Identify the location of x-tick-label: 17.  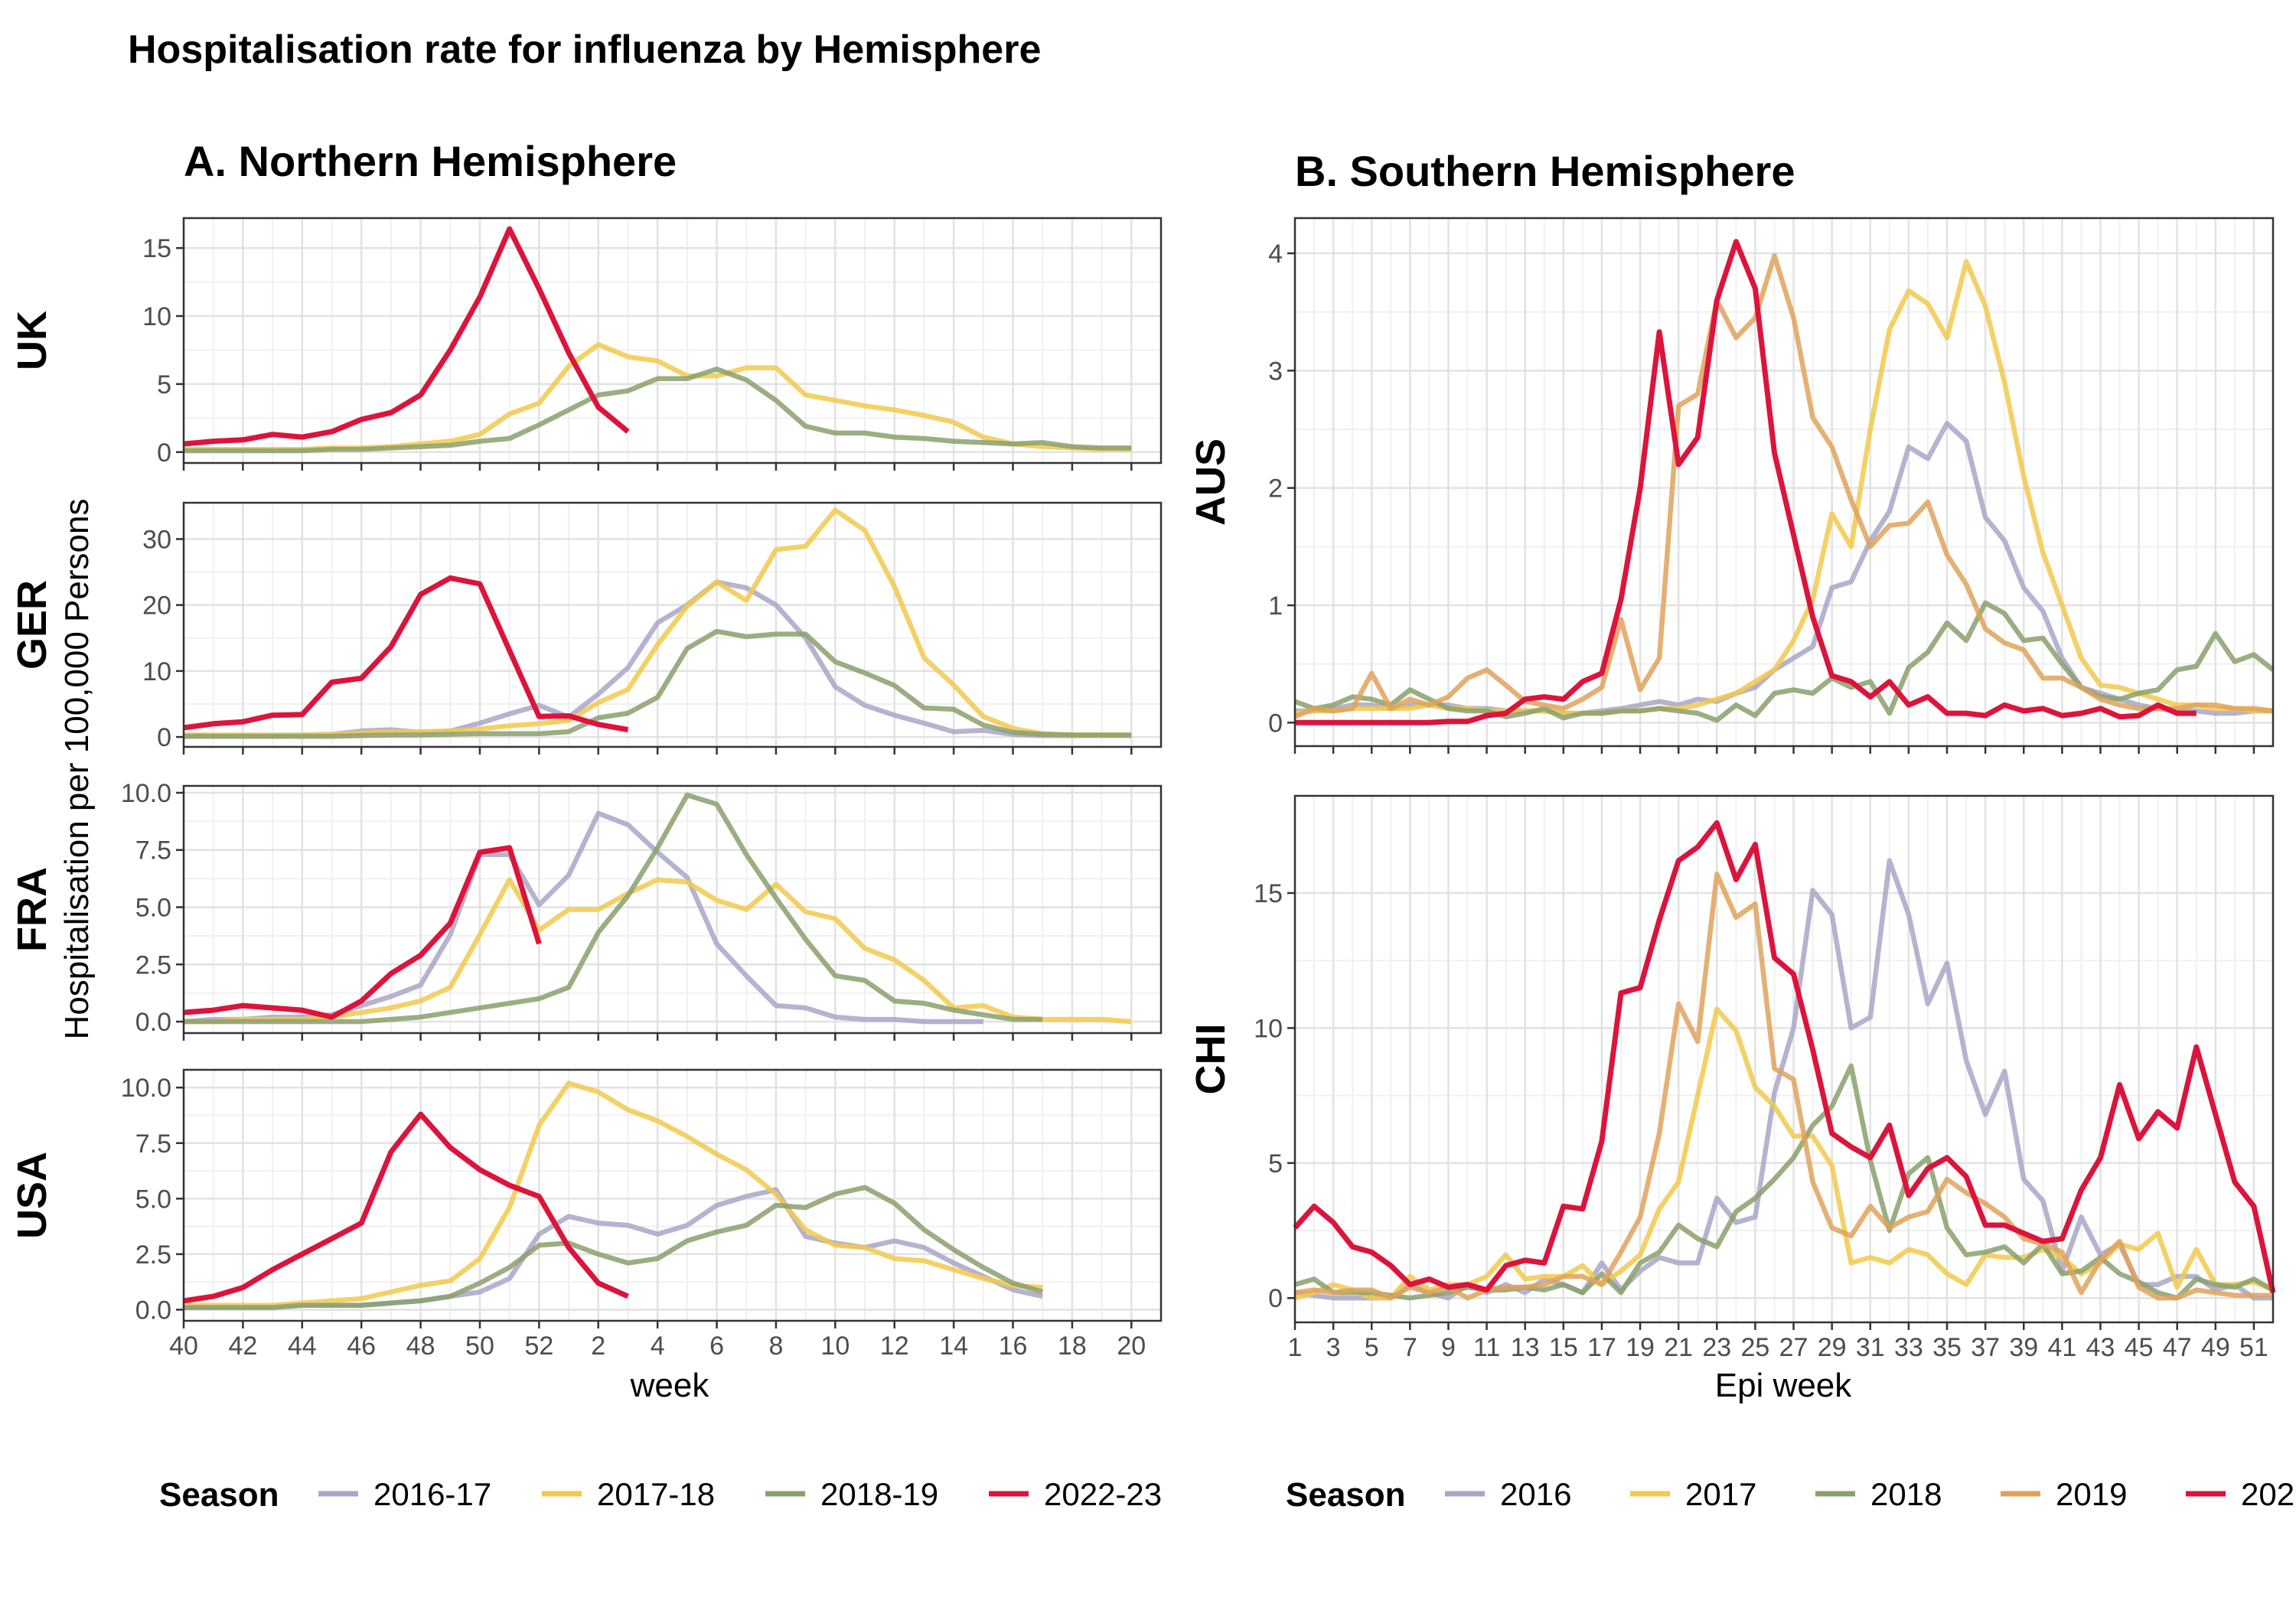
(1601, 1347).